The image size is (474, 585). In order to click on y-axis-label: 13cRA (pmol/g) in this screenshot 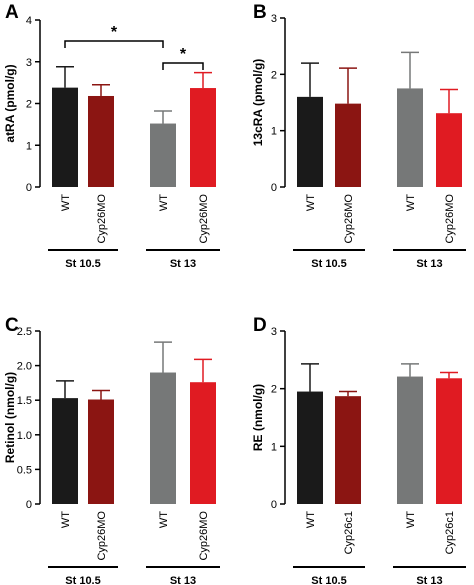, I will do `click(258, 103)`.